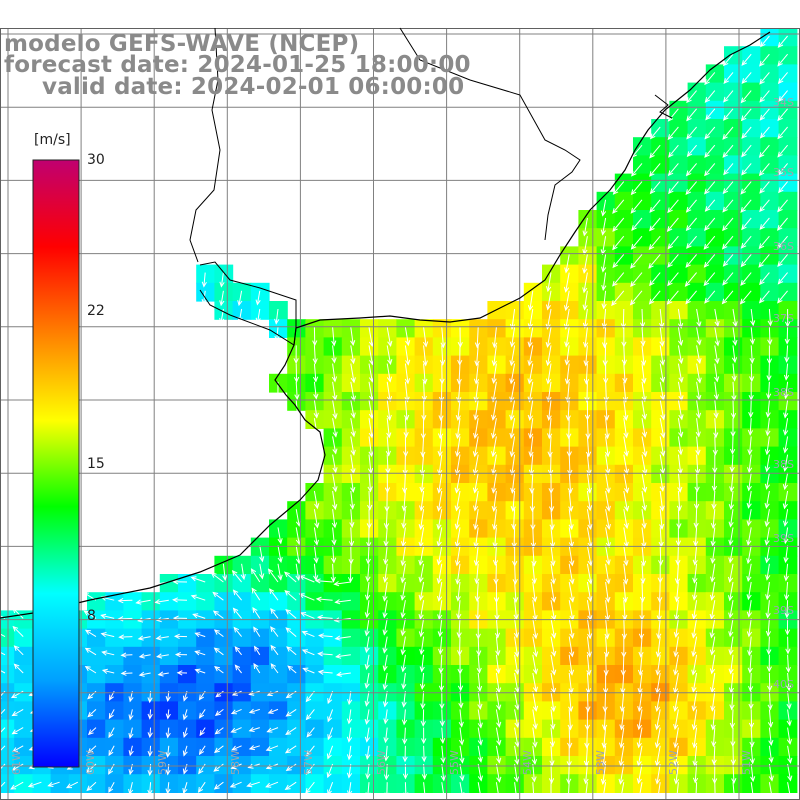 This screenshot has width=800, height=800. Describe the element at coordinates (96, 311) in the screenshot. I see `colorbar-tick-22: 22` at that location.